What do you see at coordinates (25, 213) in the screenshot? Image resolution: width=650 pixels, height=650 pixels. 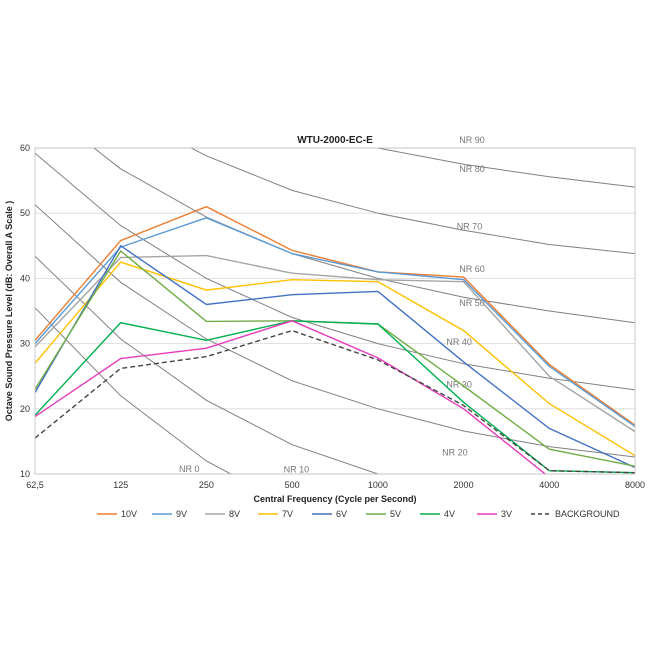 I see `y-tick-label: 50` at bounding box center [25, 213].